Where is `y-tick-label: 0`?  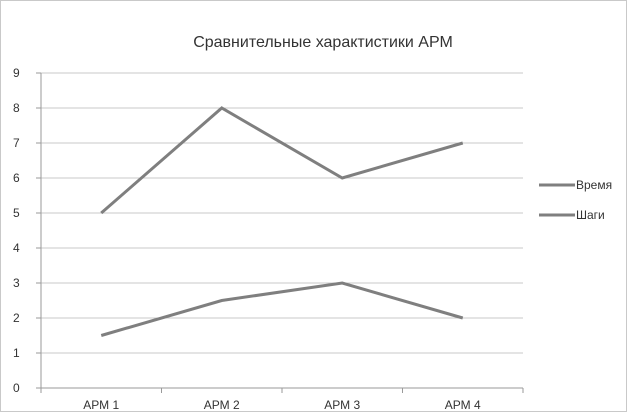
y-tick-label: 0 is located at coordinates (16, 388).